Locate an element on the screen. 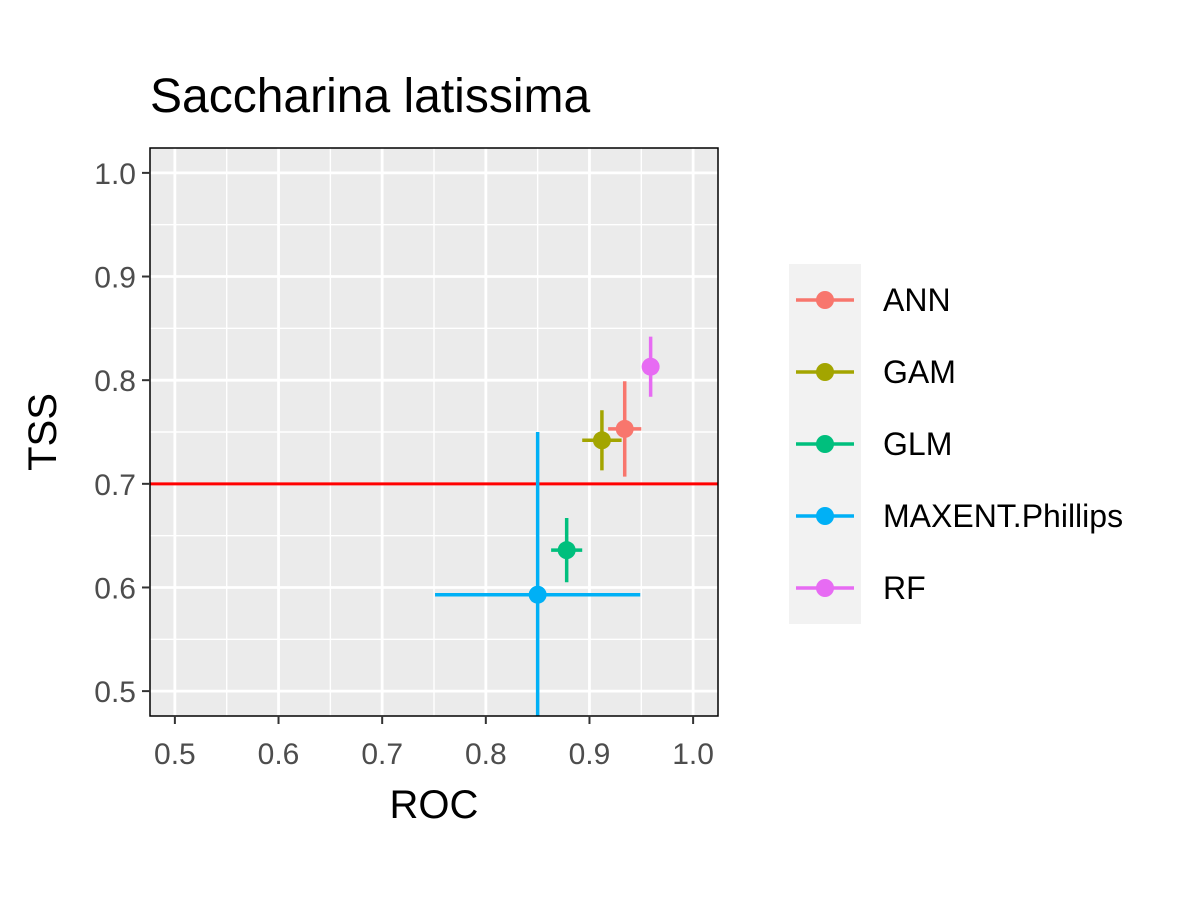 This screenshot has height=900, width=1200. x-tick-label: 0.9 is located at coordinates (590, 754).